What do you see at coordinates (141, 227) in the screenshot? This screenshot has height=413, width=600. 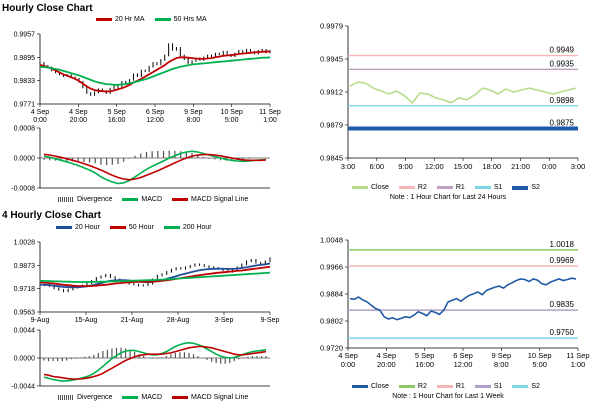 I see `legend-label: 50 Hour` at bounding box center [141, 227].